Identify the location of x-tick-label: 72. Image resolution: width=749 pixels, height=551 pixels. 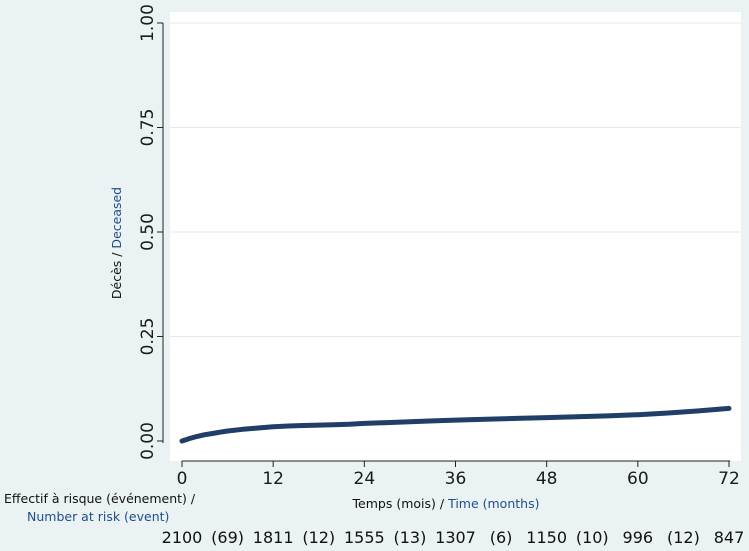
(729, 479).